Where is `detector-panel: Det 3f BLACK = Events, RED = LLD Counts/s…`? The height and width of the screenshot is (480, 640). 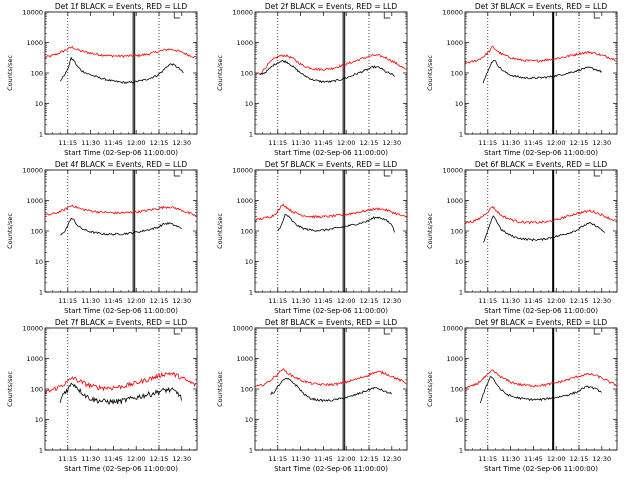 detector-panel: Det 3f BLACK = Events, RED = LLD Counts/s… is located at coordinates (522, 79).